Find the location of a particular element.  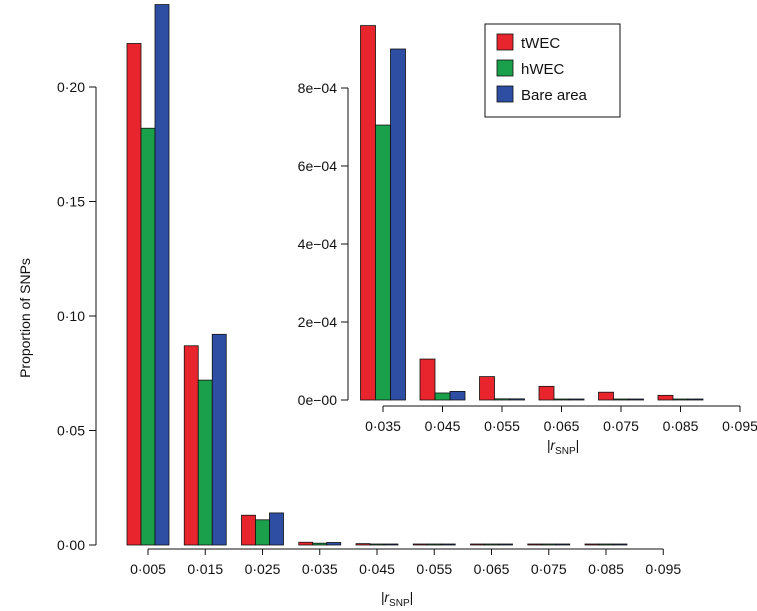

x-tick-label: 0·025 is located at coordinates (263, 569).